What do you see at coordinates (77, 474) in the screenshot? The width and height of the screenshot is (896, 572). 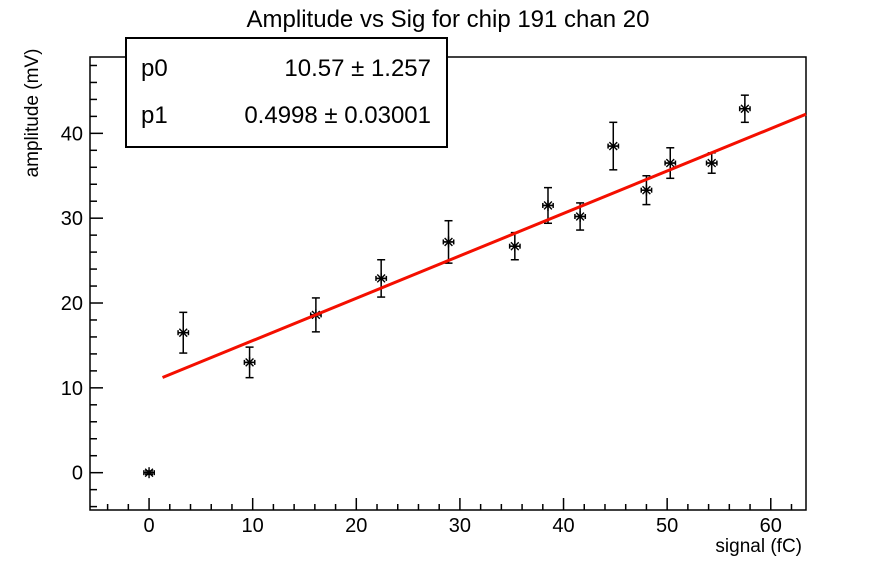 I see `y-tick-label: 0` at bounding box center [77, 474].